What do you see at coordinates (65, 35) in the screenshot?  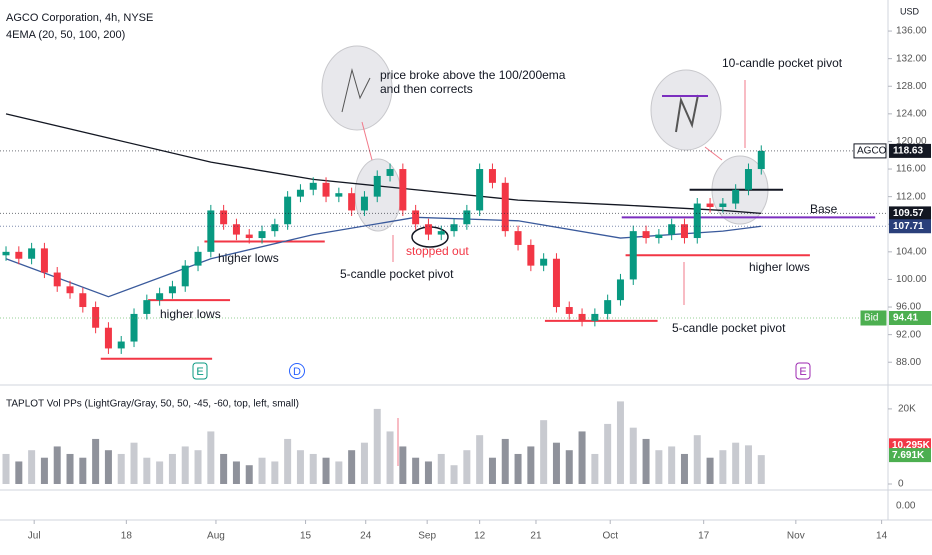 I see `indicator-label: 4EMA (20, 50, 100, 200)` at bounding box center [65, 35].